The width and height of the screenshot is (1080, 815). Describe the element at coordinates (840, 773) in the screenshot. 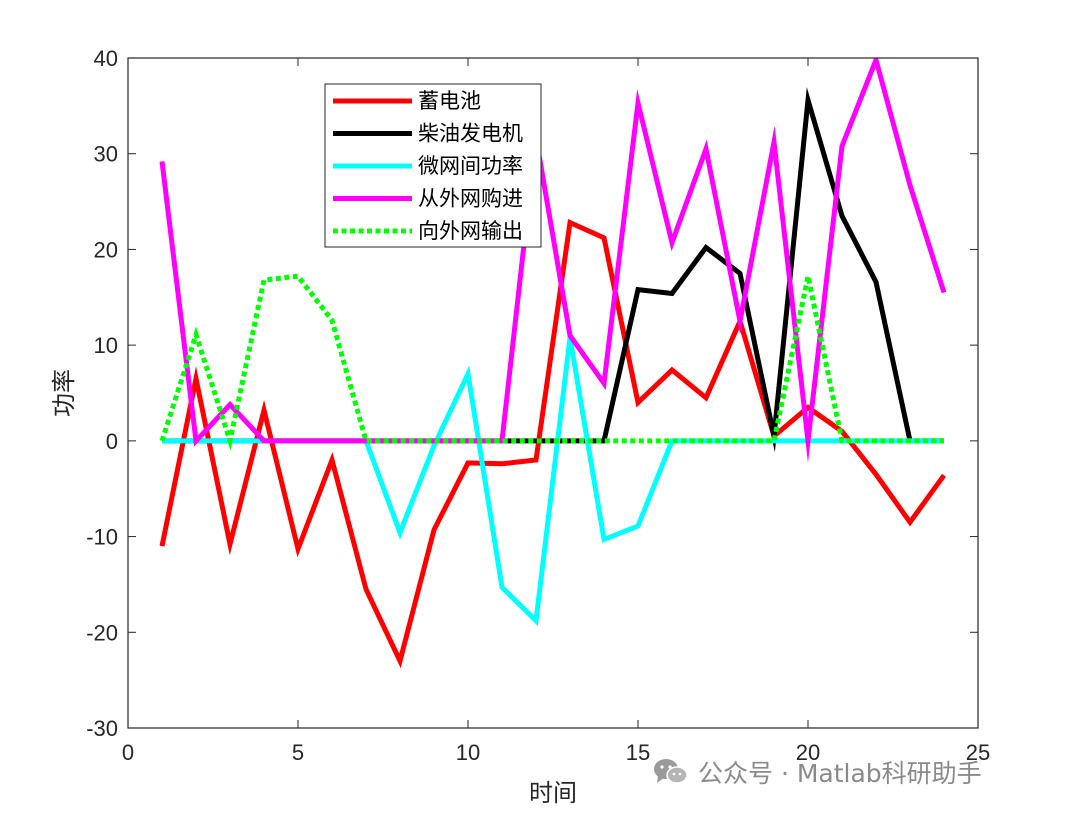

I see `watermark-text: 公众号 · Matlab科研助手` at that location.